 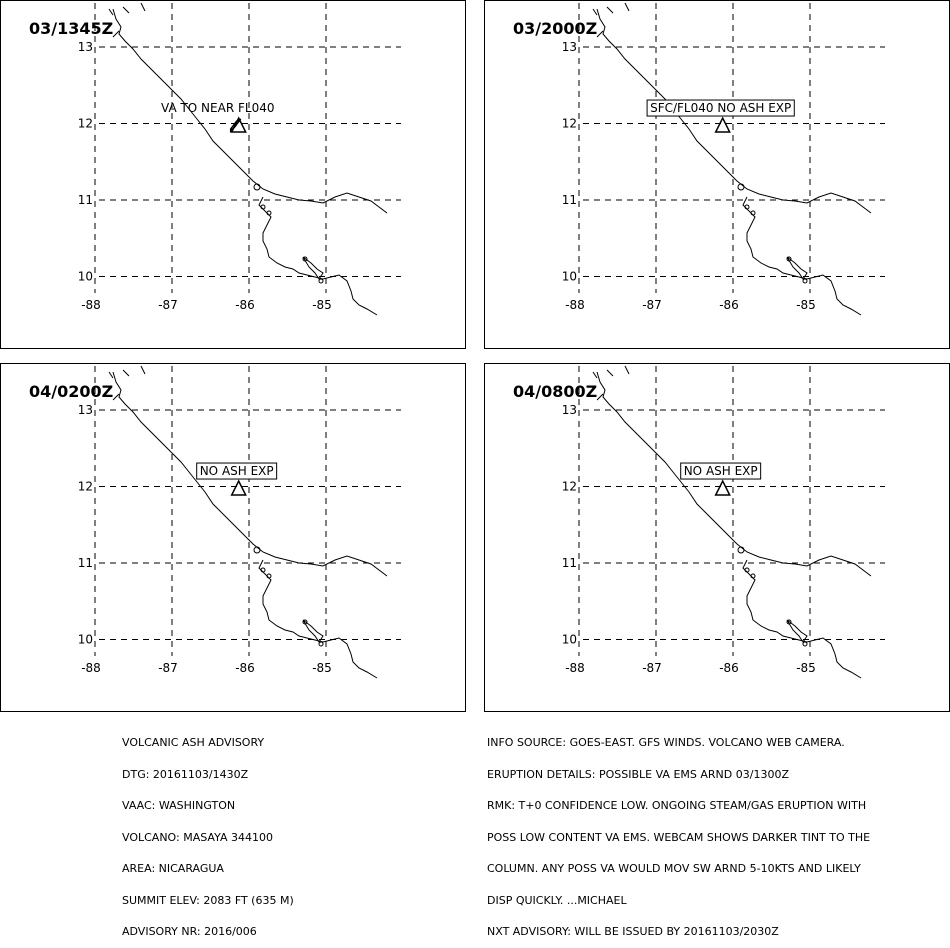 I want to click on advisory-line: ADVISORY NR: 2016/006, so click(x=189, y=931).